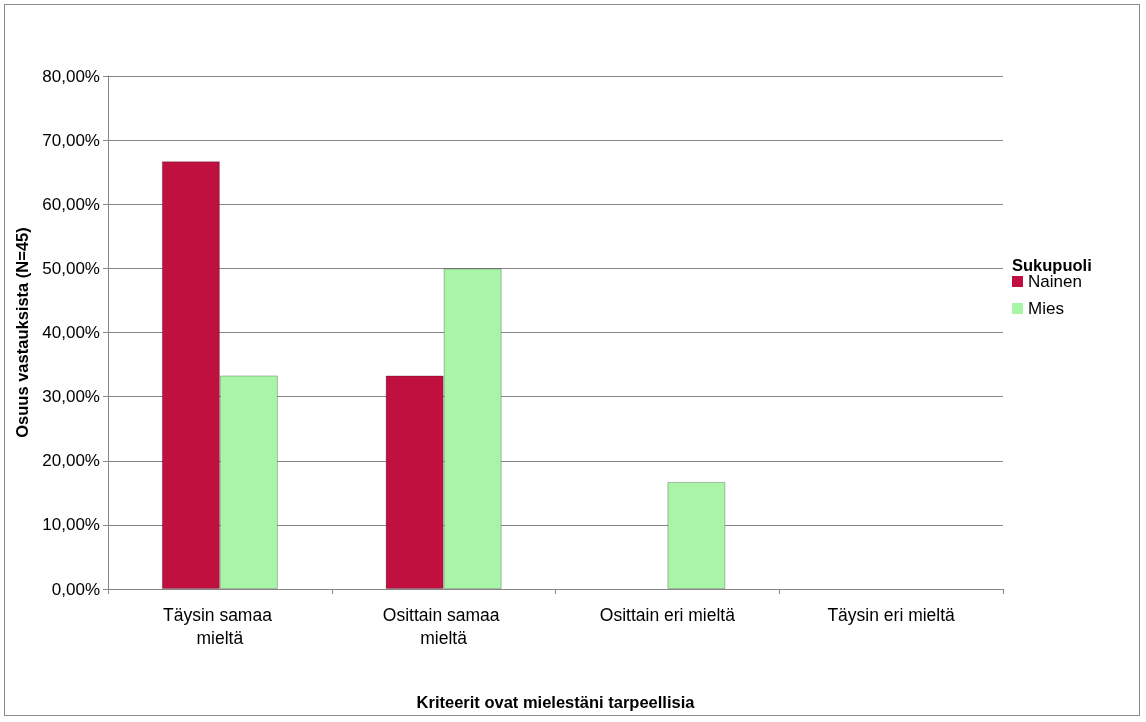 The width and height of the screenshot is (1146, 722). Describe the element at coordinates (667, 614) in the screenshot. I see `x-tick-label: Osittain eri mieltä` at that location.